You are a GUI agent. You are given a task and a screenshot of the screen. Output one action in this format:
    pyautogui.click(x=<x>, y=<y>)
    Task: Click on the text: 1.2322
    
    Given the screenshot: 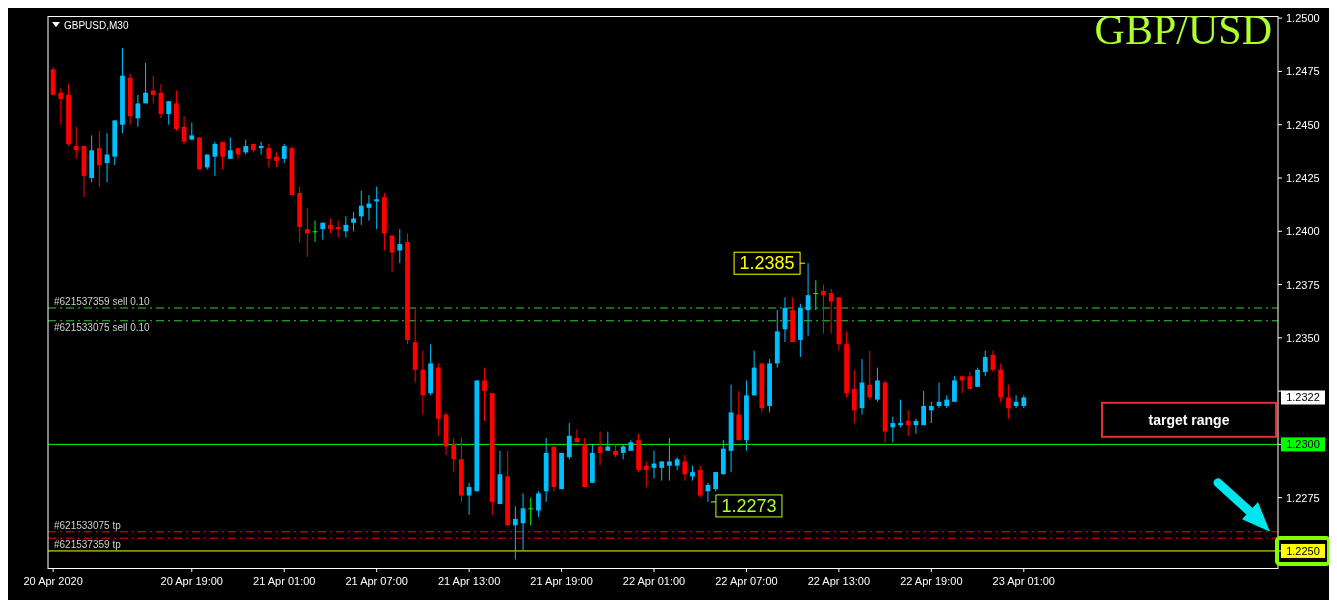 What is the action you would take?
    pyautogui.click(x=1303, y=397)
    